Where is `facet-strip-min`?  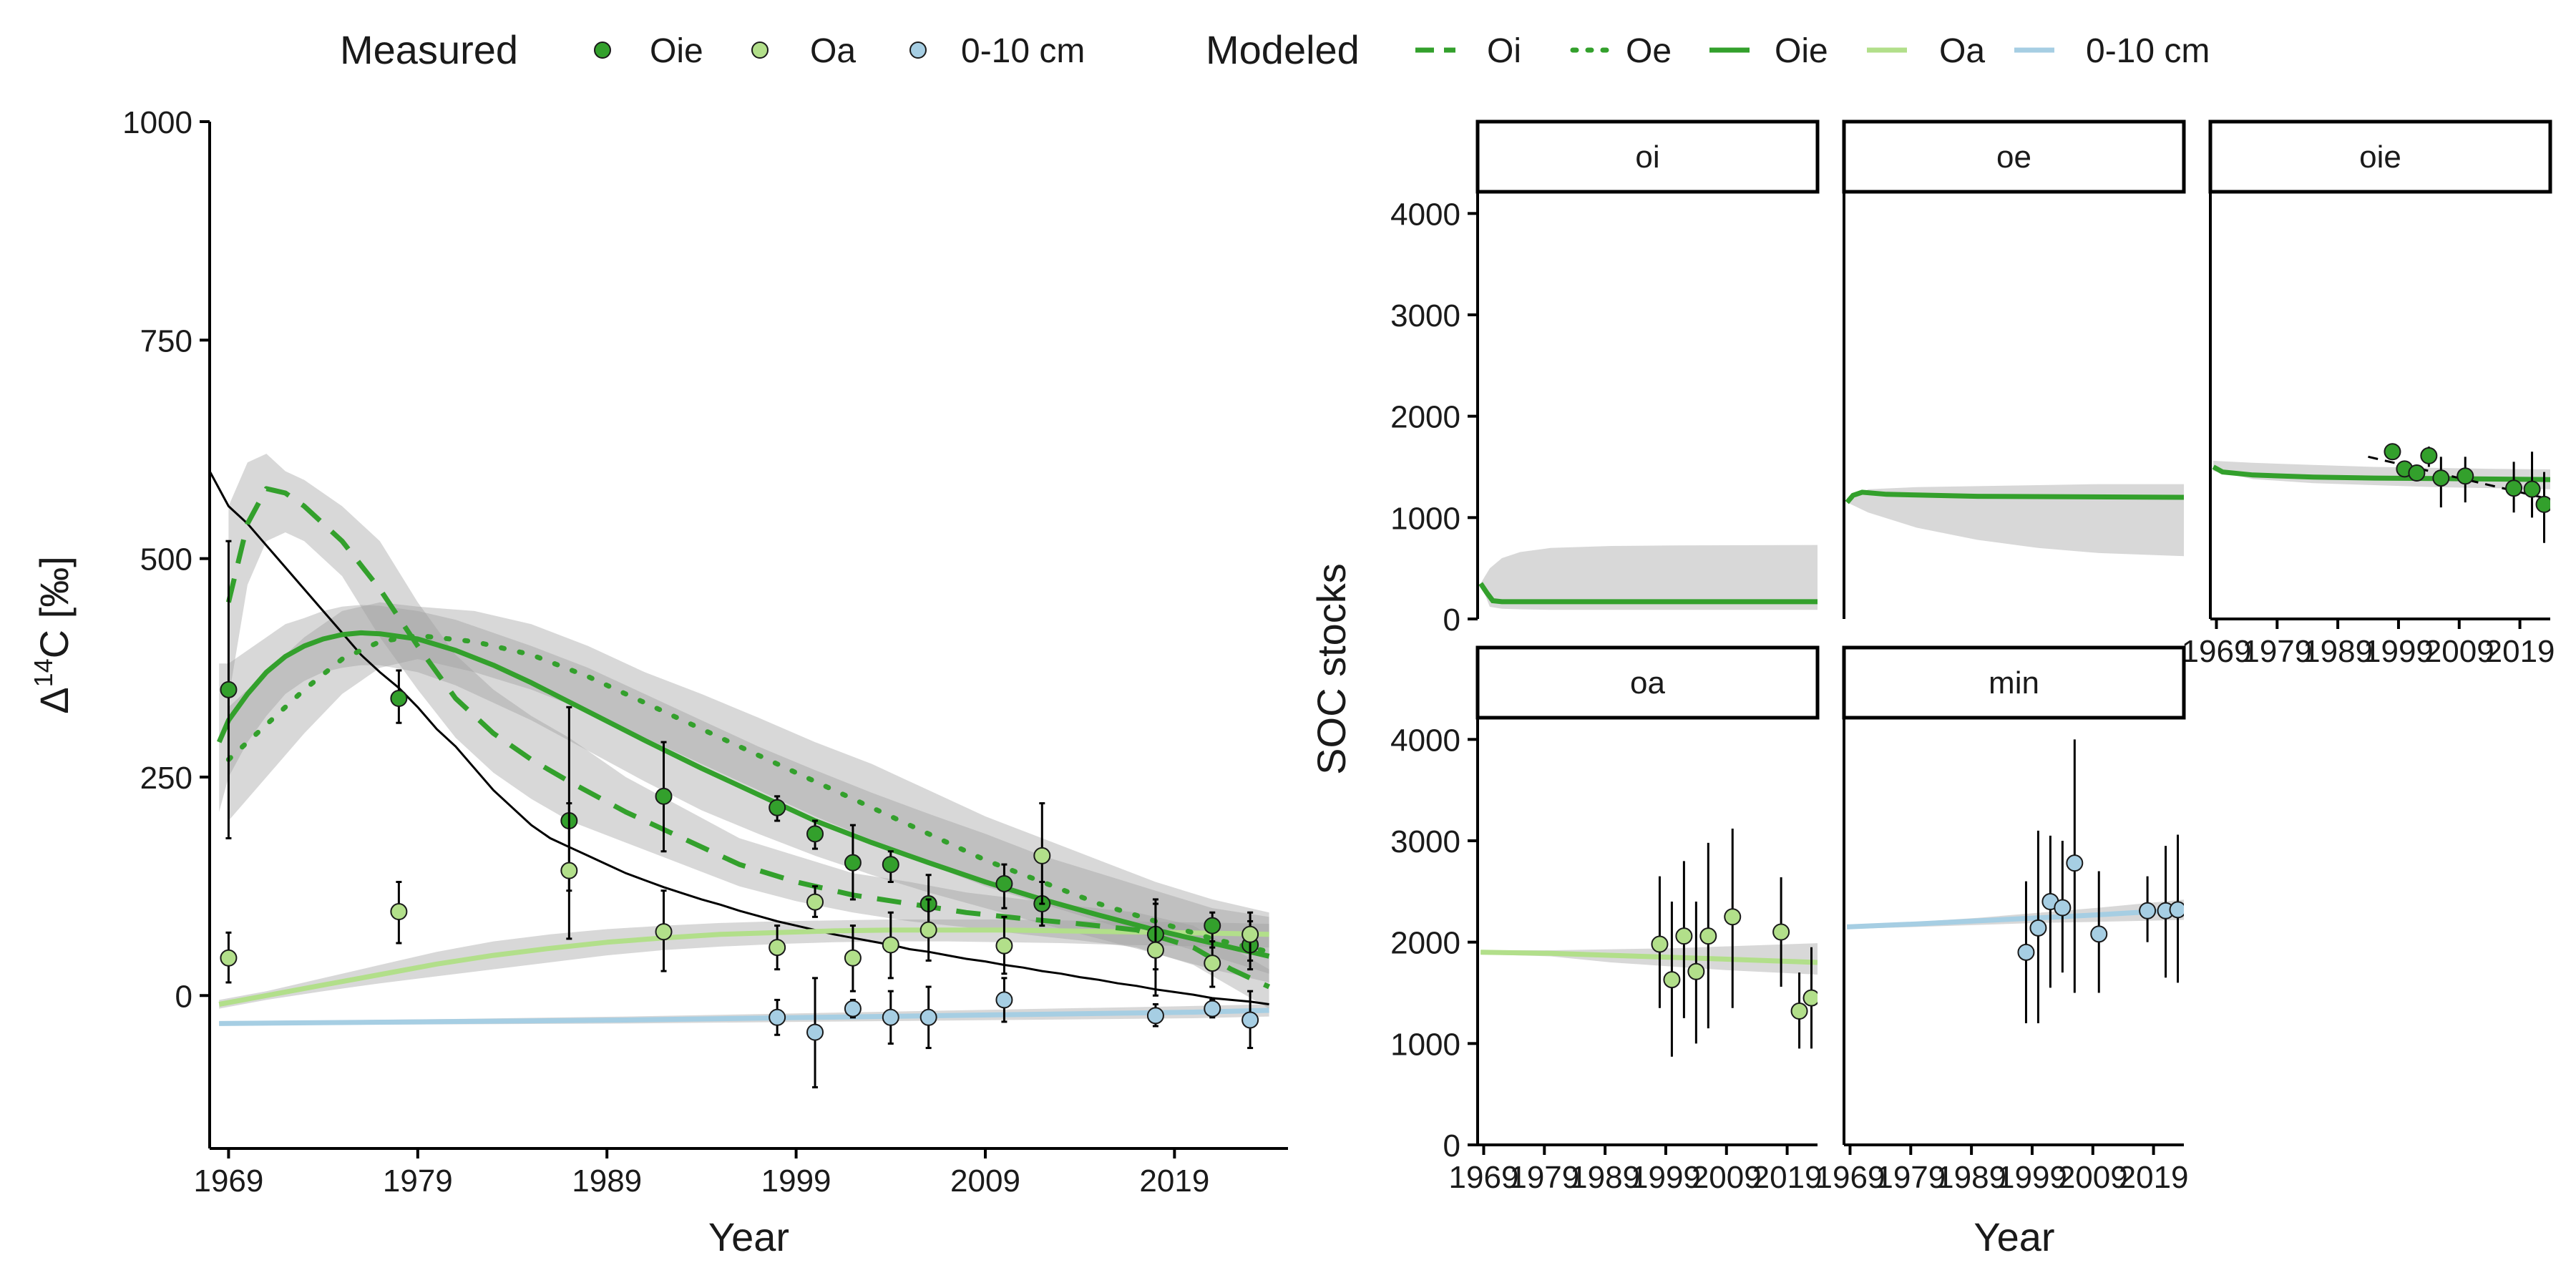 facet-strip-min is located at coordinates (2014, 682).